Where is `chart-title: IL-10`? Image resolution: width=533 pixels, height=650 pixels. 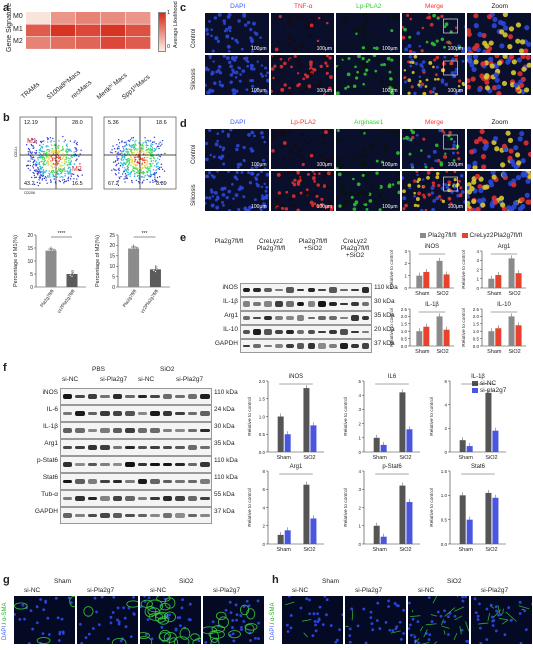 chart-title: IL-10 is located at coordinates (504, 305).